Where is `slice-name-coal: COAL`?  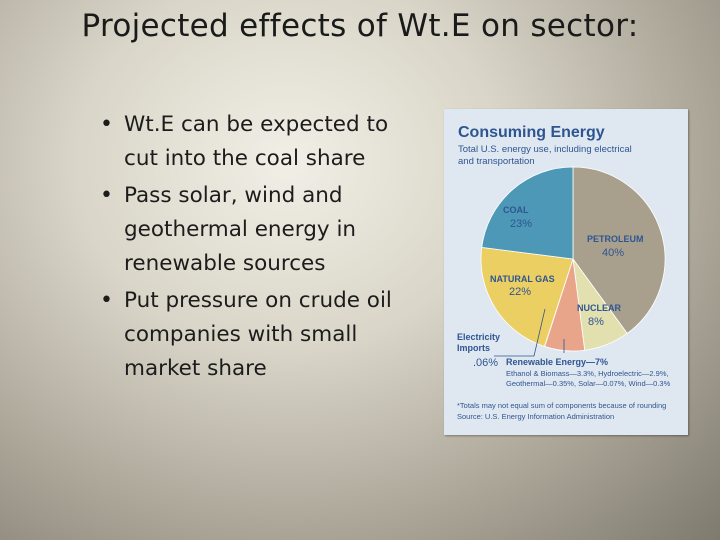
slice-name-coal: COAL is located at coordinates (516, 210).